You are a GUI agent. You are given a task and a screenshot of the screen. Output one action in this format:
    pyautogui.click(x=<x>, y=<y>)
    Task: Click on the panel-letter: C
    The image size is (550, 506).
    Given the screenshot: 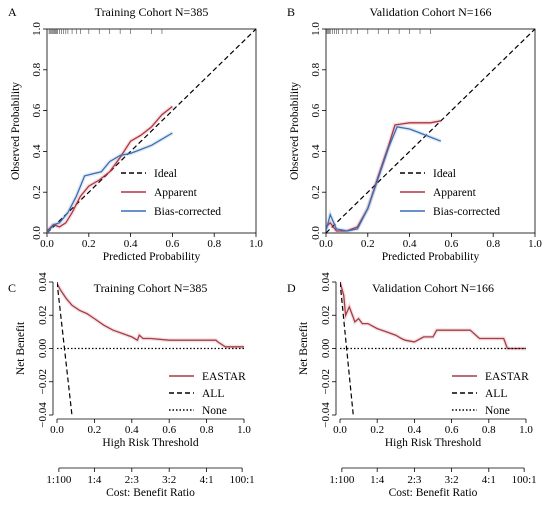 What is the action you would take?
    pyautogui.click(x=12, y=288)
    